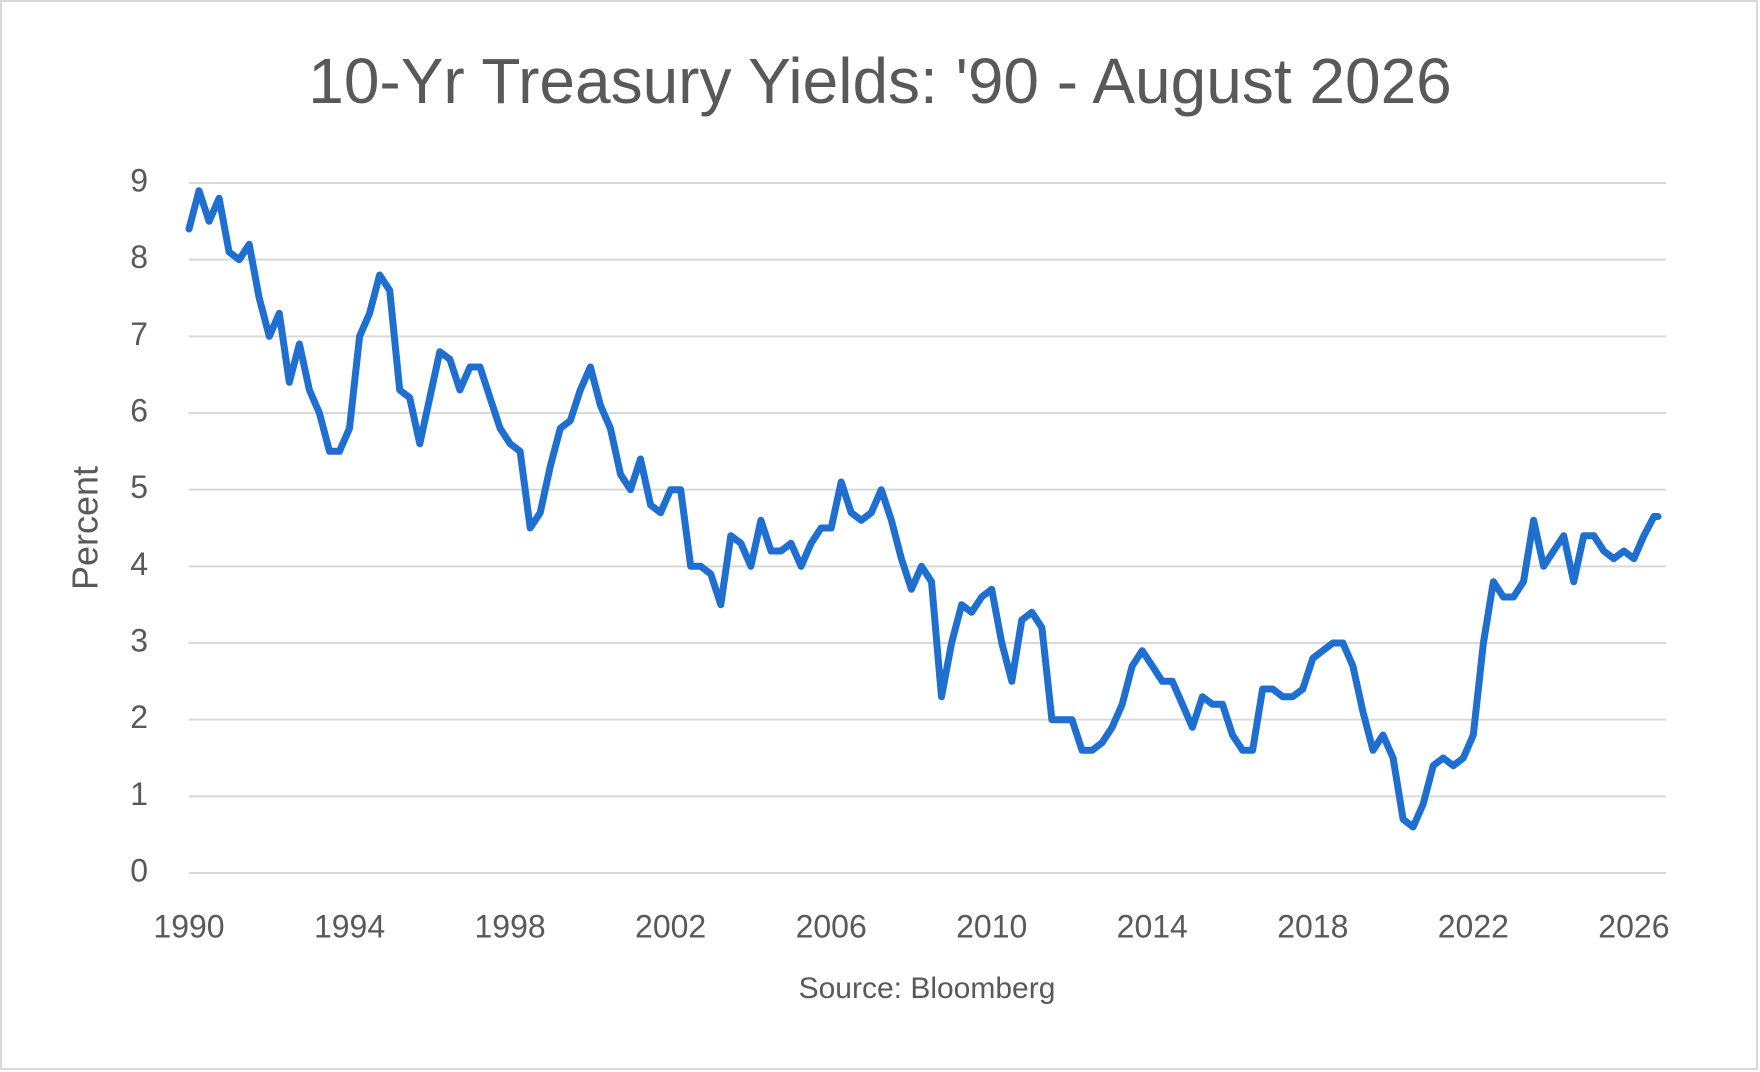  Describe the element at coordinates (927, 988) in the screenshot. I see `source-note: Source: Bloomberg` at that location.